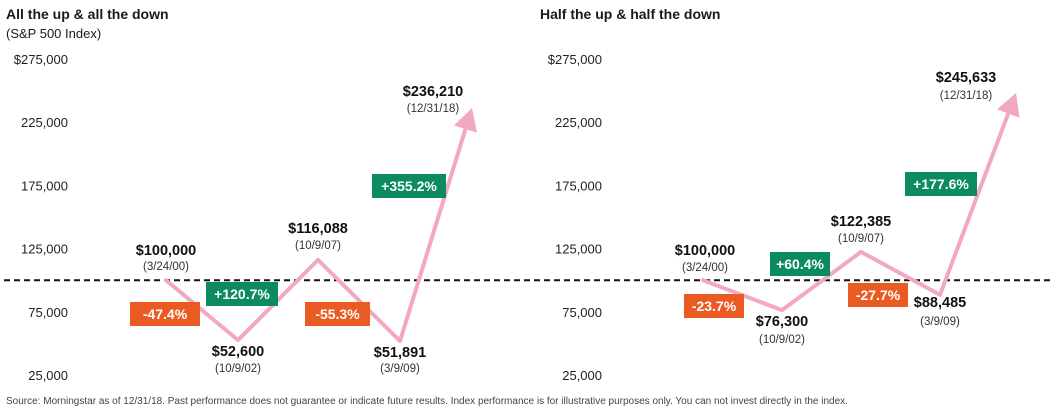  I want to click on left-change-badge-label: -55.3%, so click(337, 314).